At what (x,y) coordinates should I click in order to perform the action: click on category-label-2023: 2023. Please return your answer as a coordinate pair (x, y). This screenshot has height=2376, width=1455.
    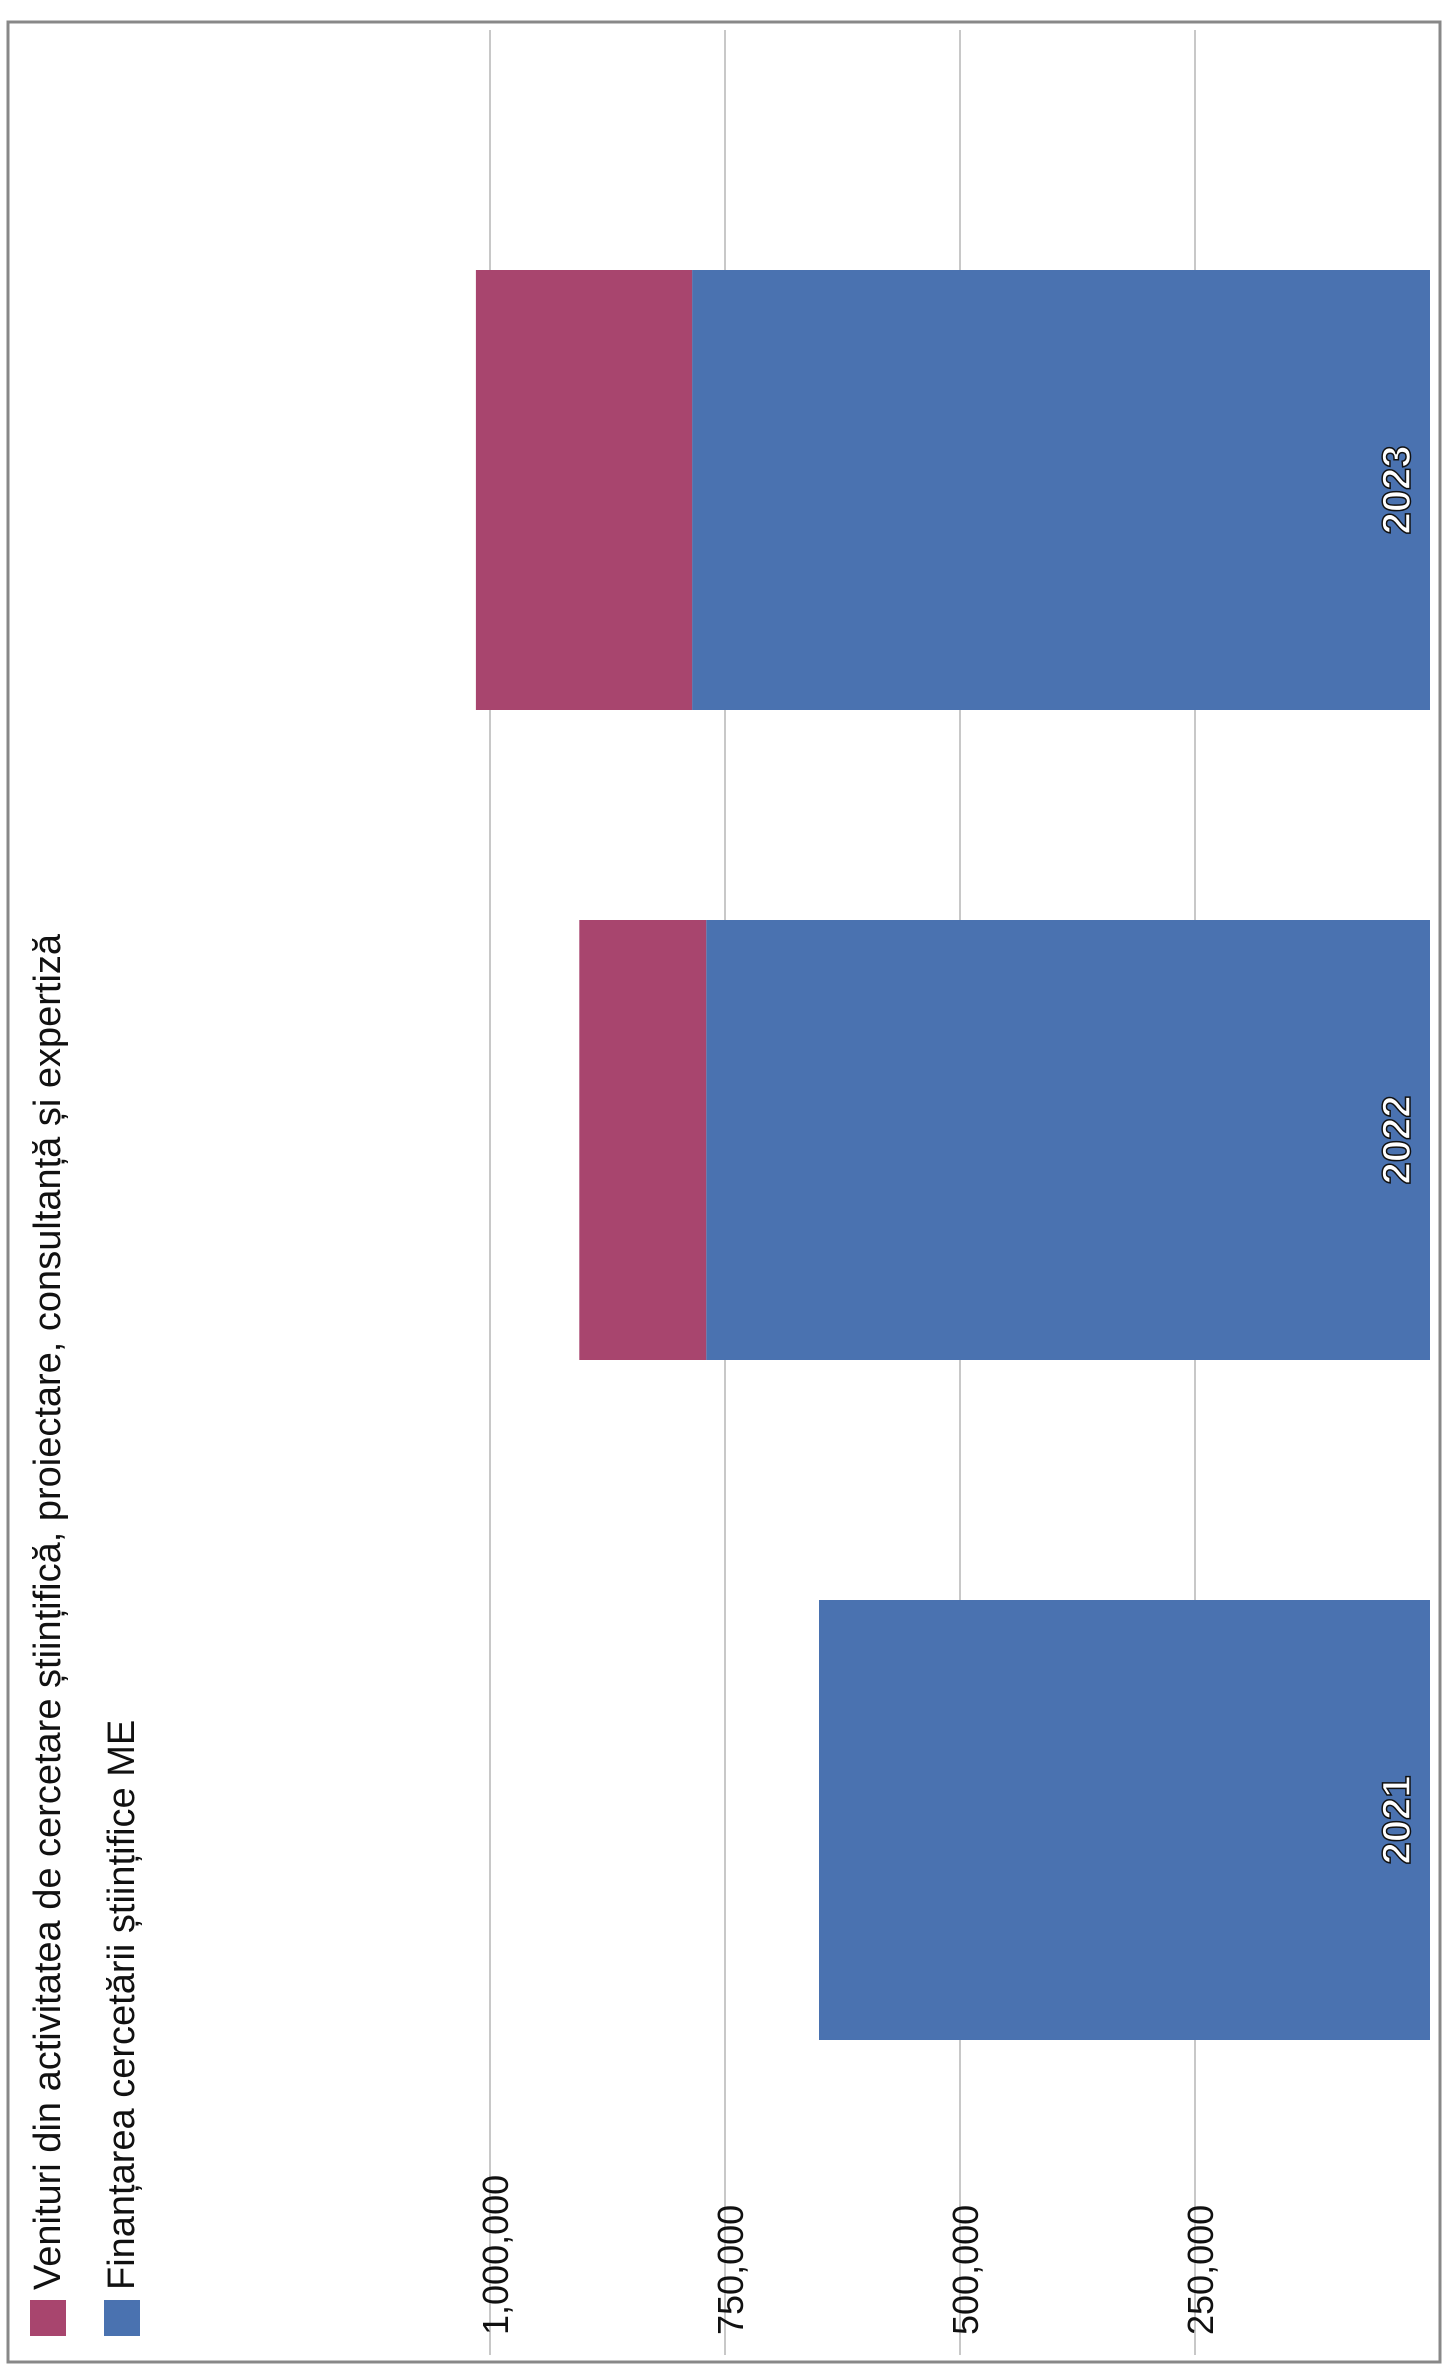
    Looking at the image, I should click on (1397, 490).